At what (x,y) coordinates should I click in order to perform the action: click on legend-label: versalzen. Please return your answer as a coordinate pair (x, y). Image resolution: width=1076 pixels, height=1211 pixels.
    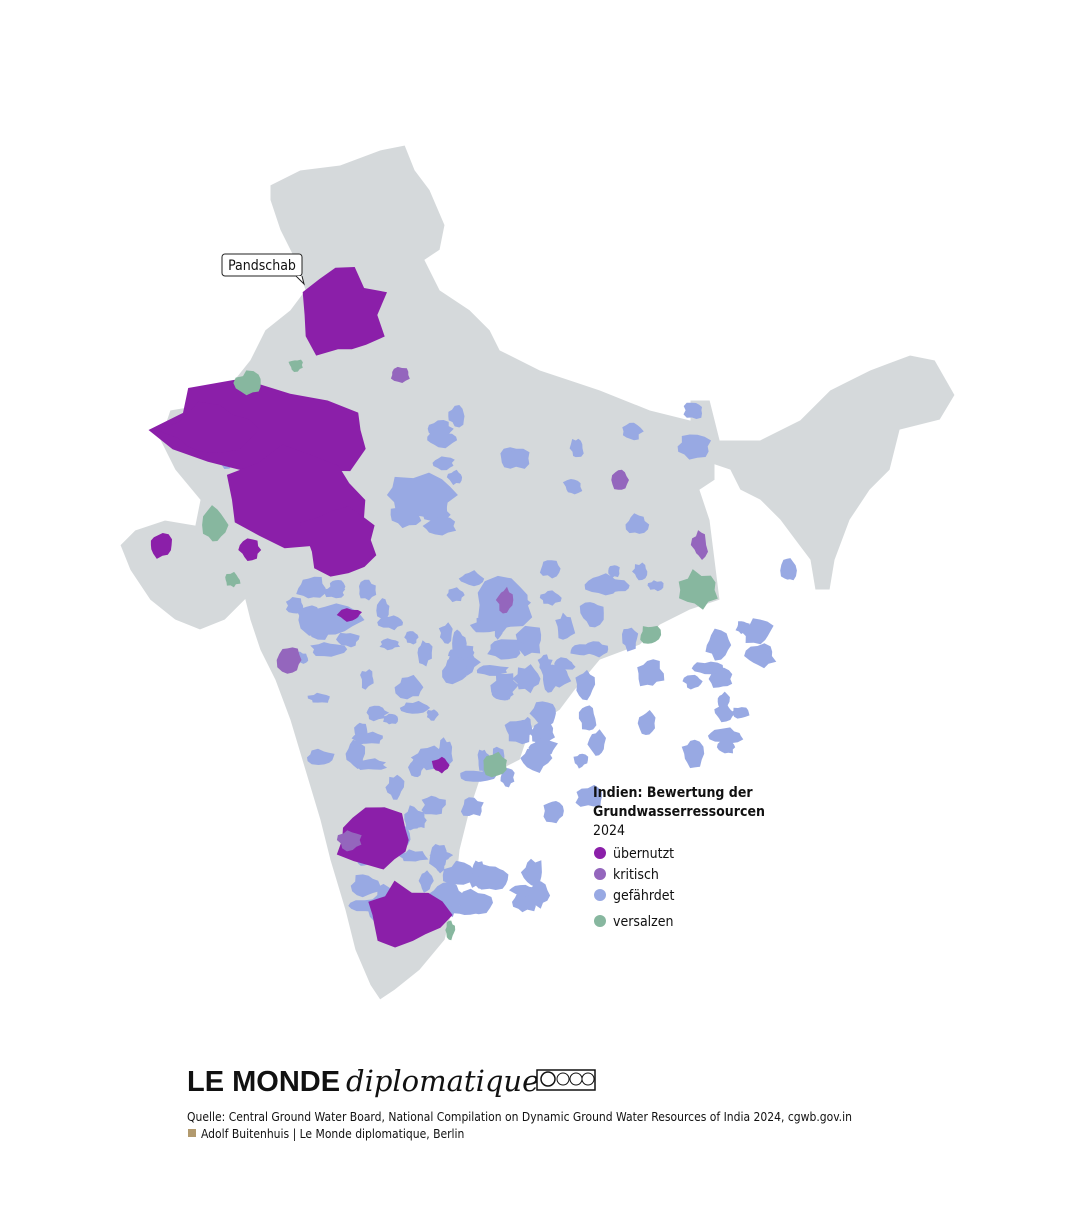
    Looking at the image, I should click on (643, 922).